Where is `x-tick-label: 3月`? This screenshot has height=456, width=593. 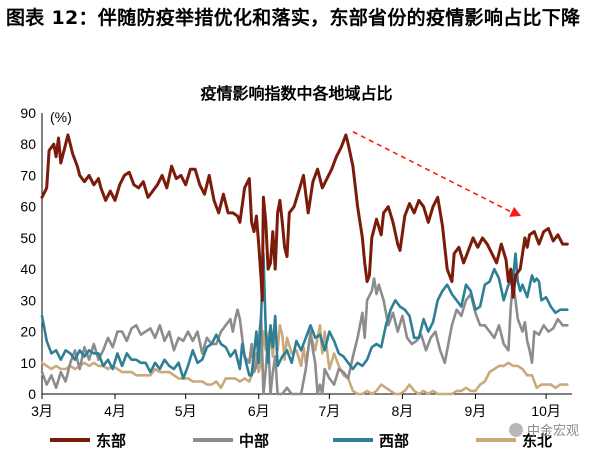
x-tick-label: 3月 is located at coordinates (42, 411).